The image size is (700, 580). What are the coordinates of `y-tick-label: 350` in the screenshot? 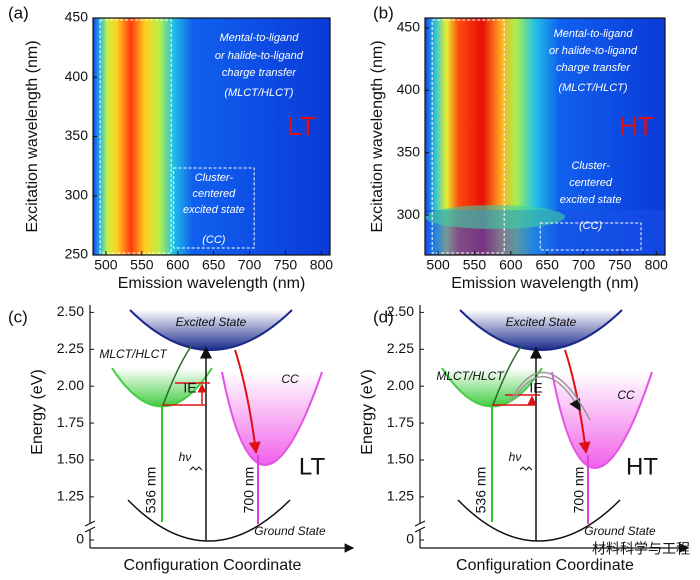 It's located at (77, 135).